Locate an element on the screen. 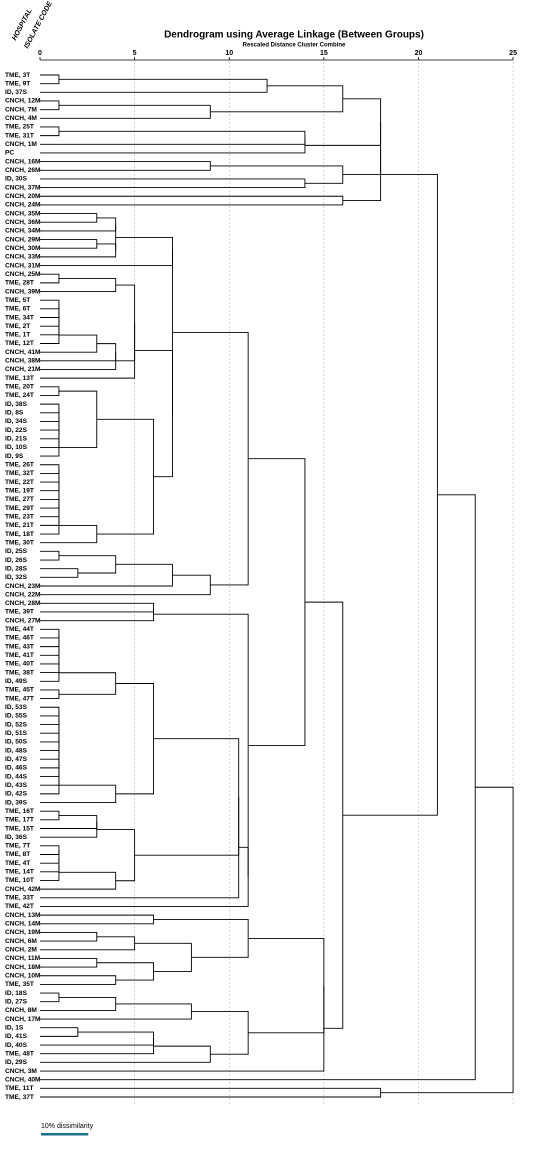 Image resolution: width=550 pixels, height=1153 pixels. leaf-label: TME, 48T is located at coordinates (19, 1053).